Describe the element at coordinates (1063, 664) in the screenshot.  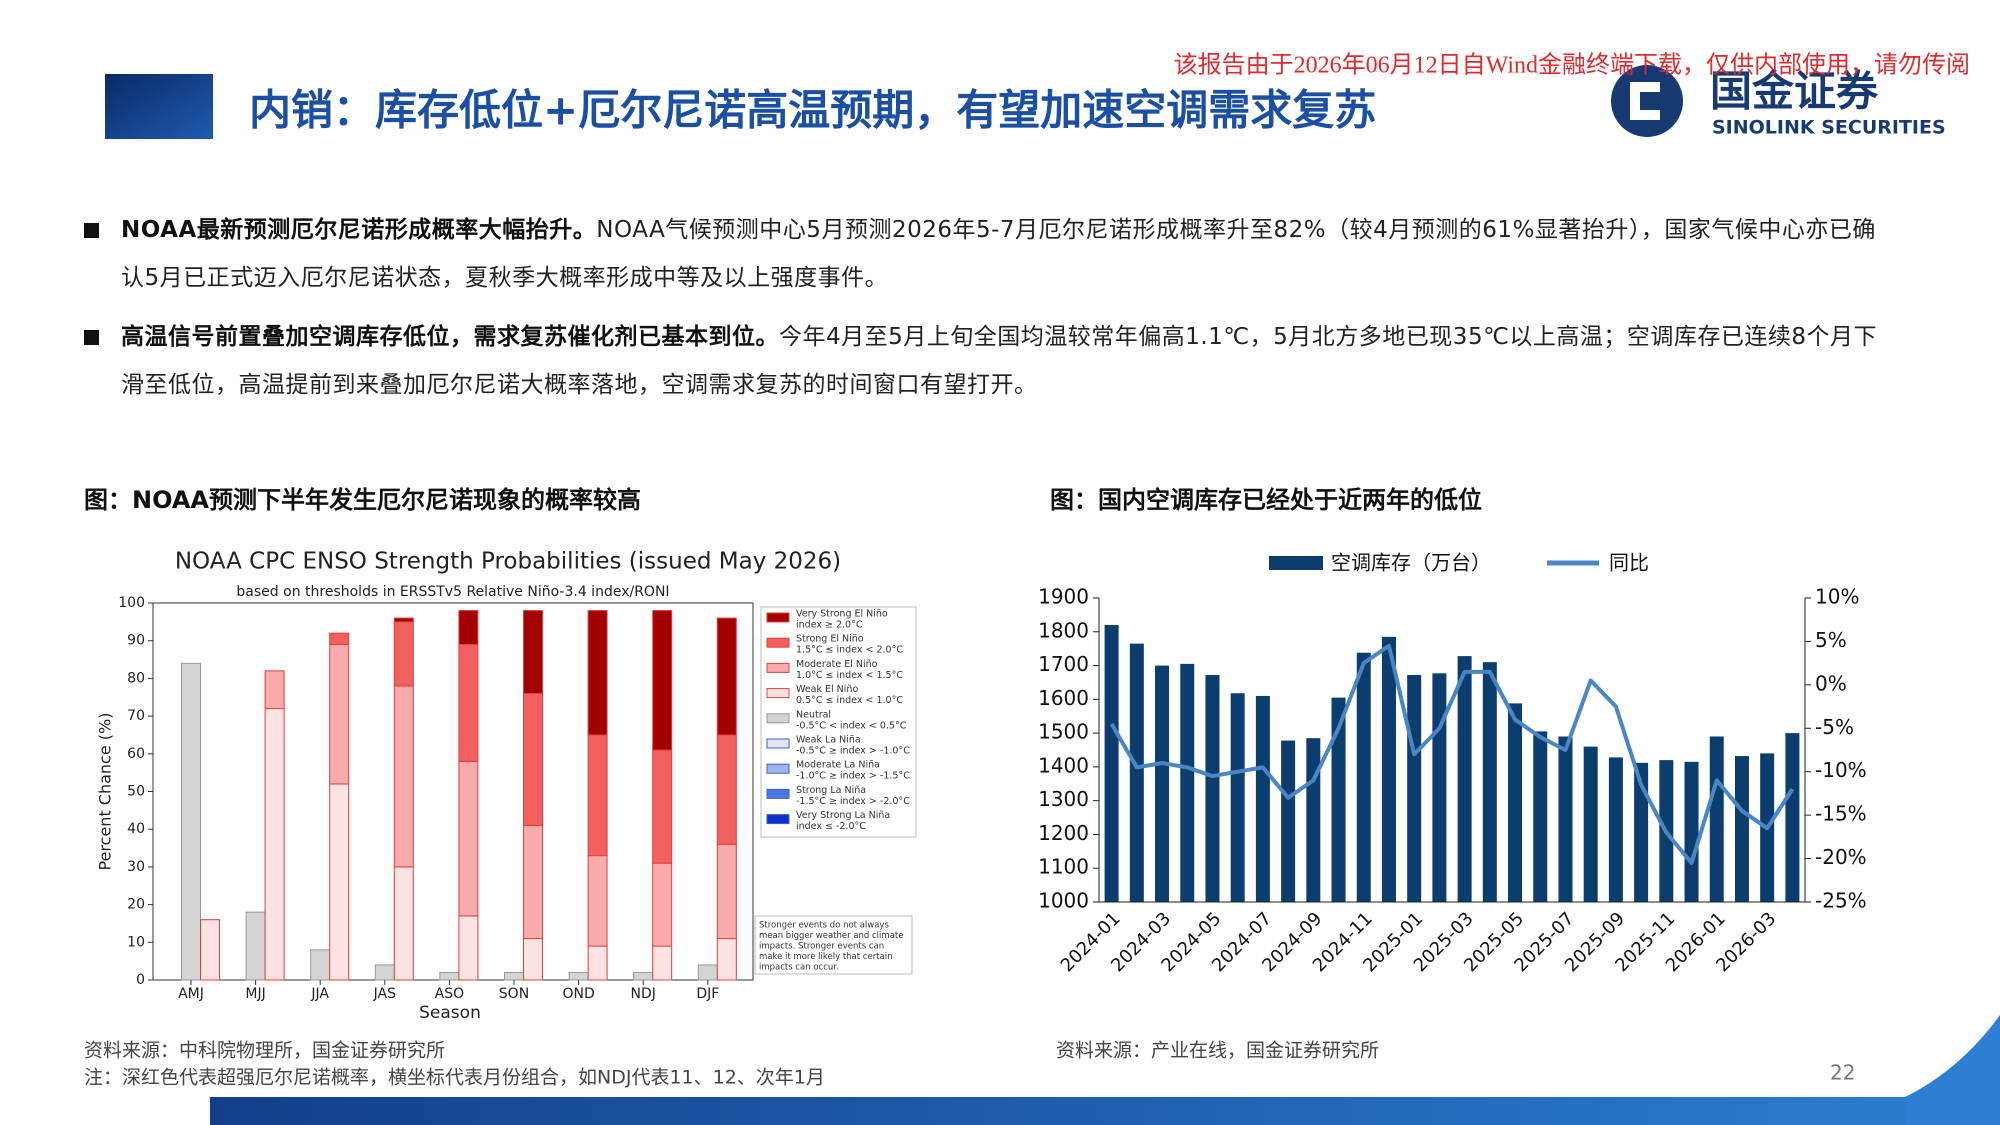
I see `y-tick-label: 1700` at that location.